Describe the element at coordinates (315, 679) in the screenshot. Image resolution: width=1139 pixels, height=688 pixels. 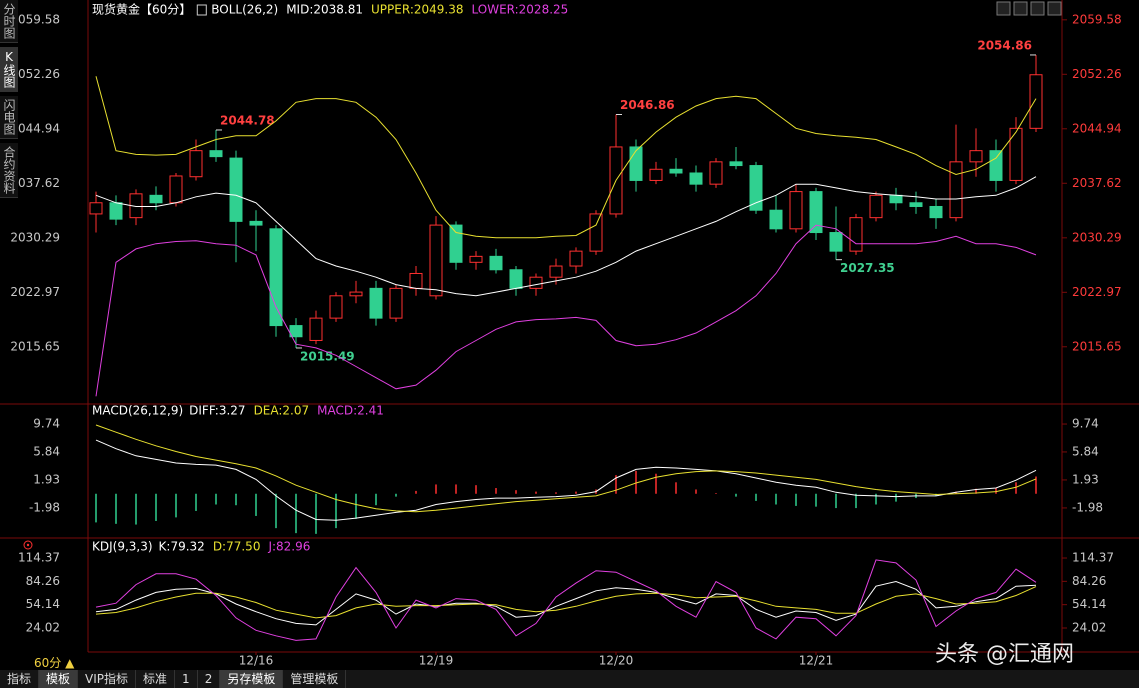
I see `toolbar-button: 管理模板` at that location.